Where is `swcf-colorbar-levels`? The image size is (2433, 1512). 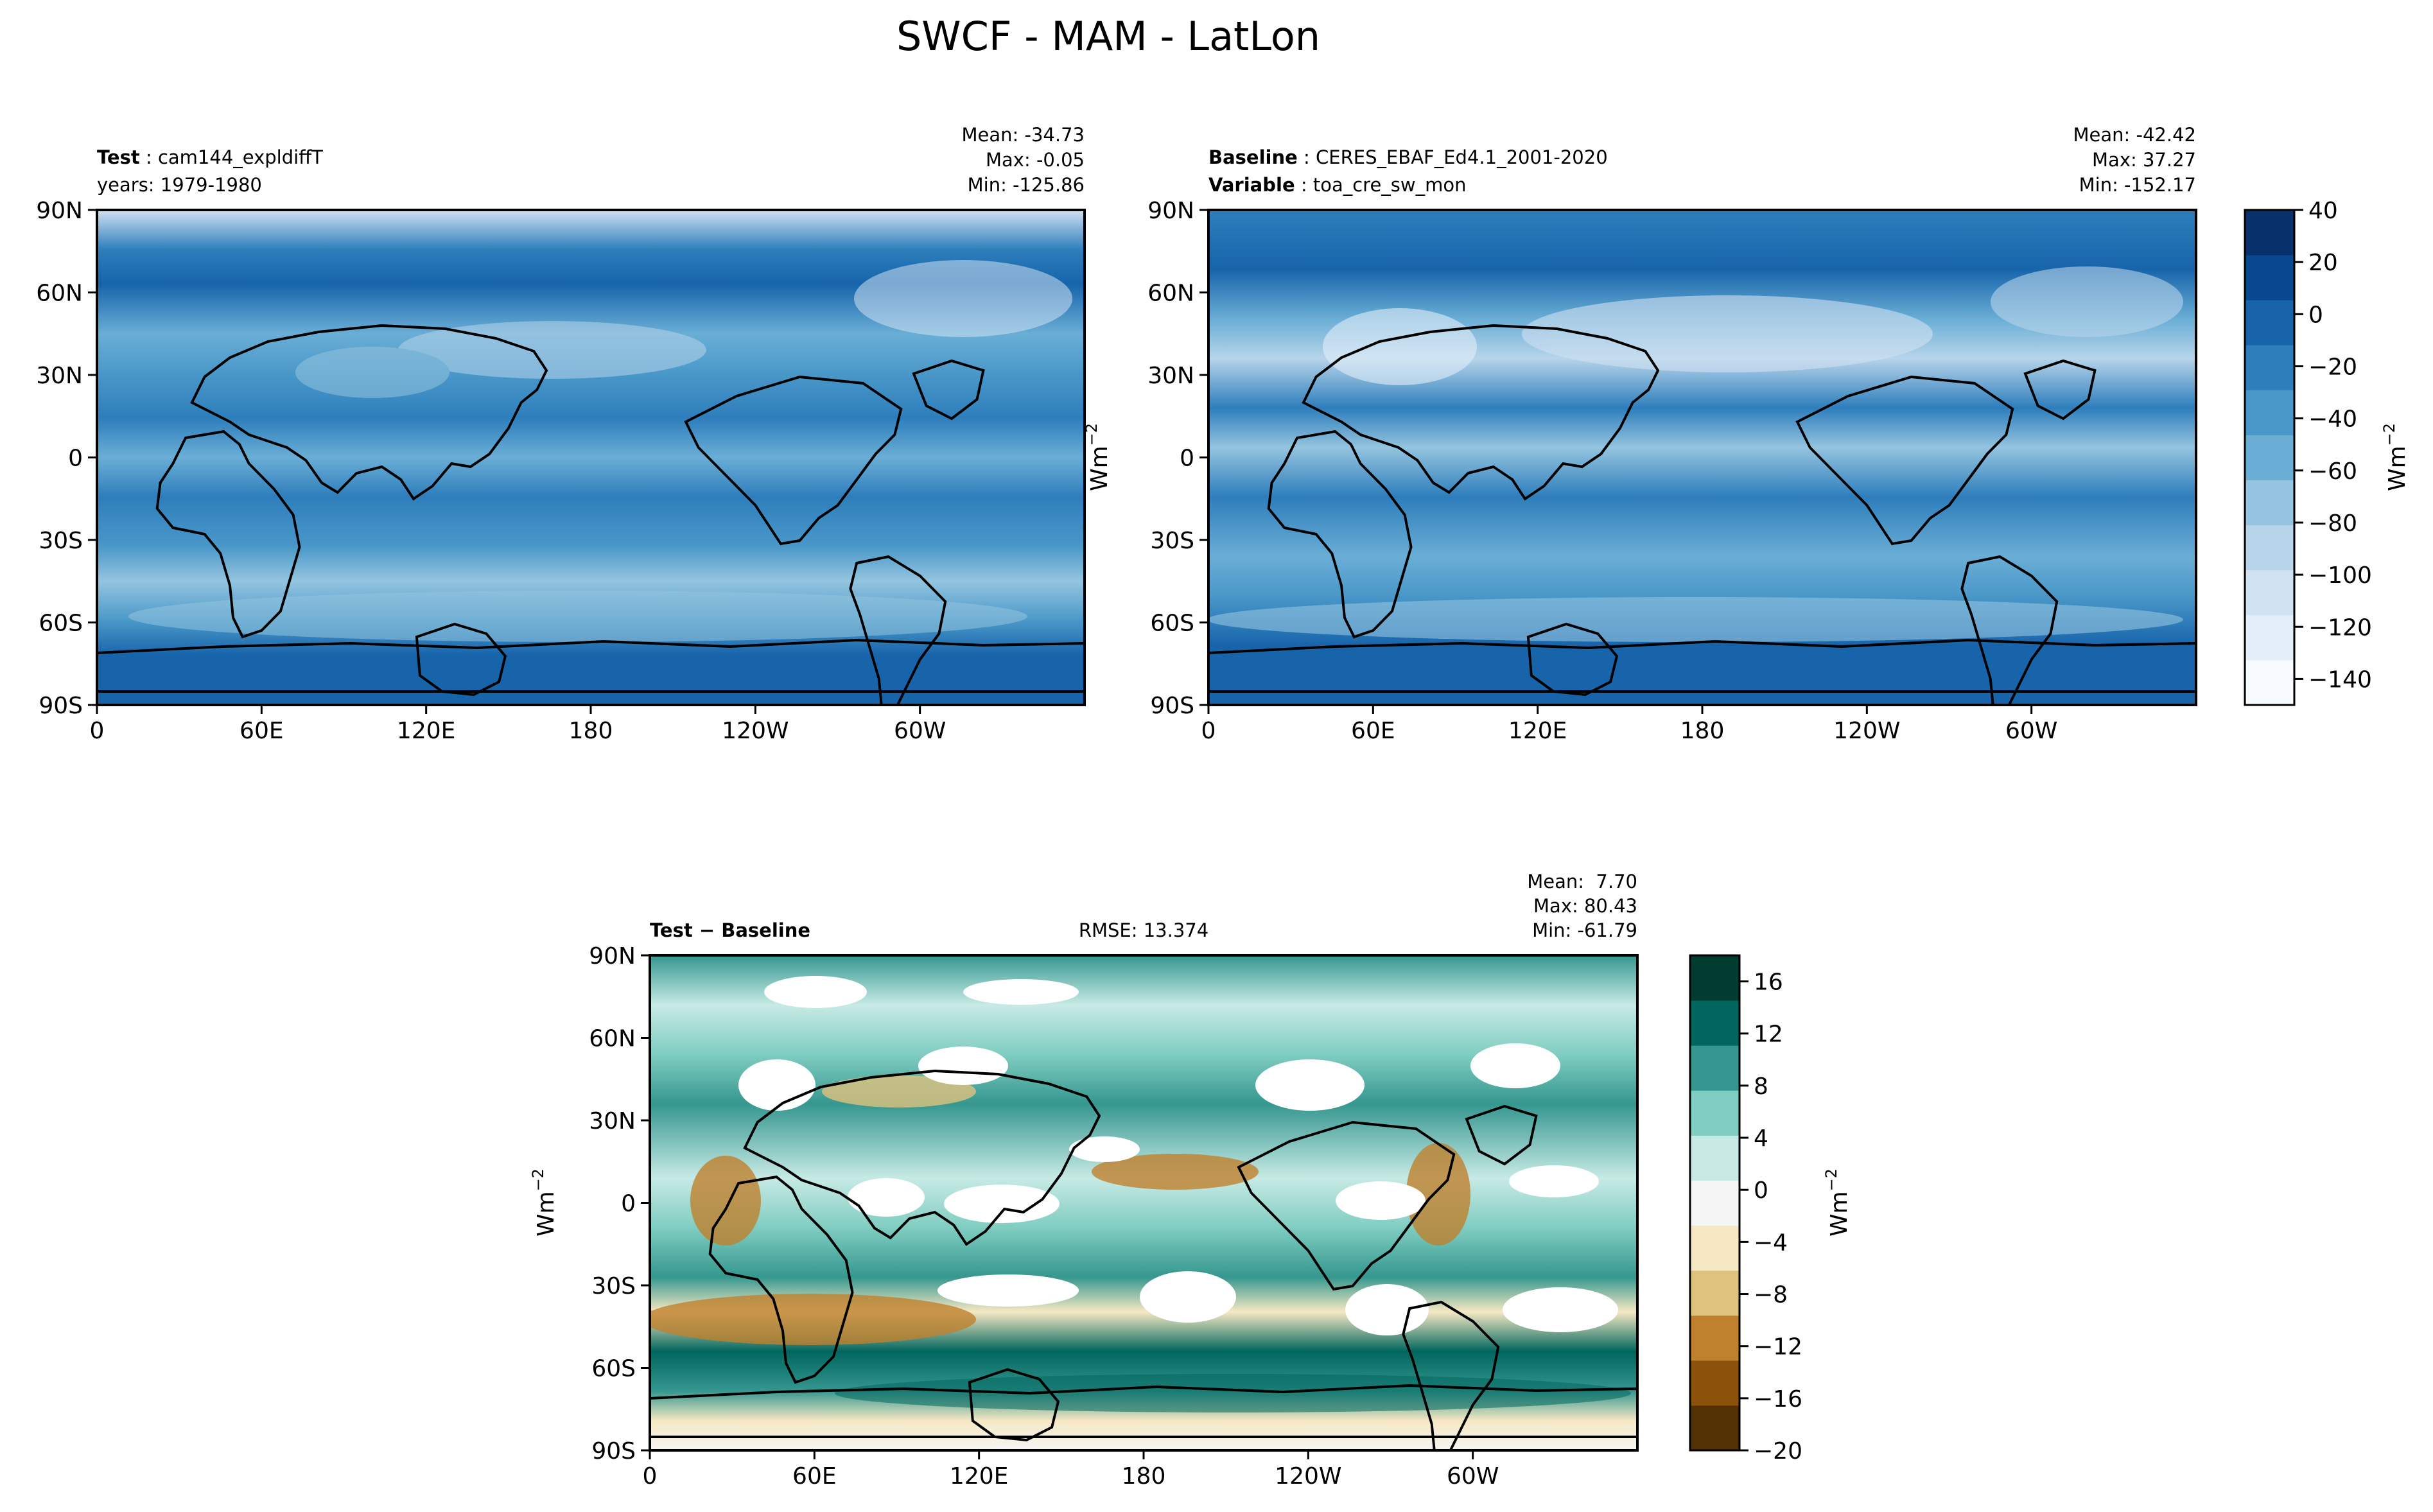
swcf-colorbar-levels is located at coordinates (2269, 458).